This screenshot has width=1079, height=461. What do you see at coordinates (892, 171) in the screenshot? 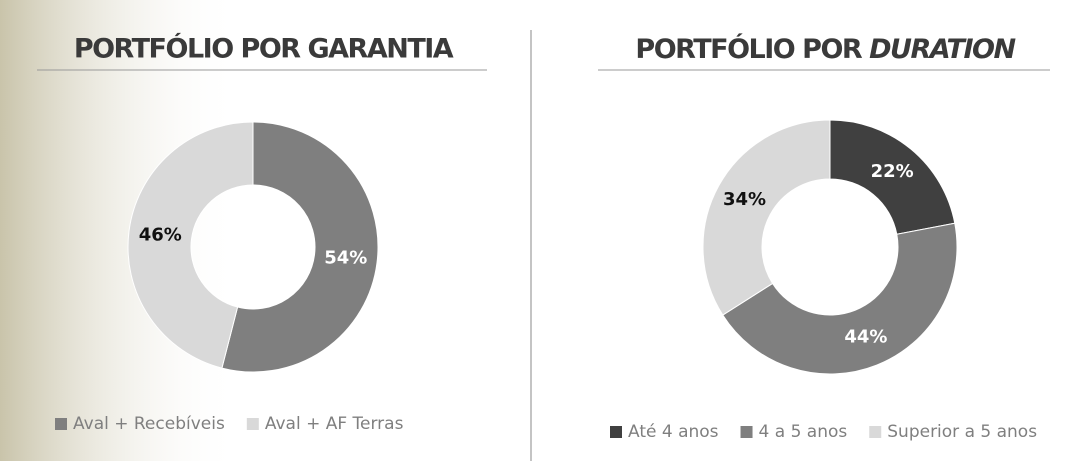
I see `data-label: 22%` at bounding box center [892, 171].